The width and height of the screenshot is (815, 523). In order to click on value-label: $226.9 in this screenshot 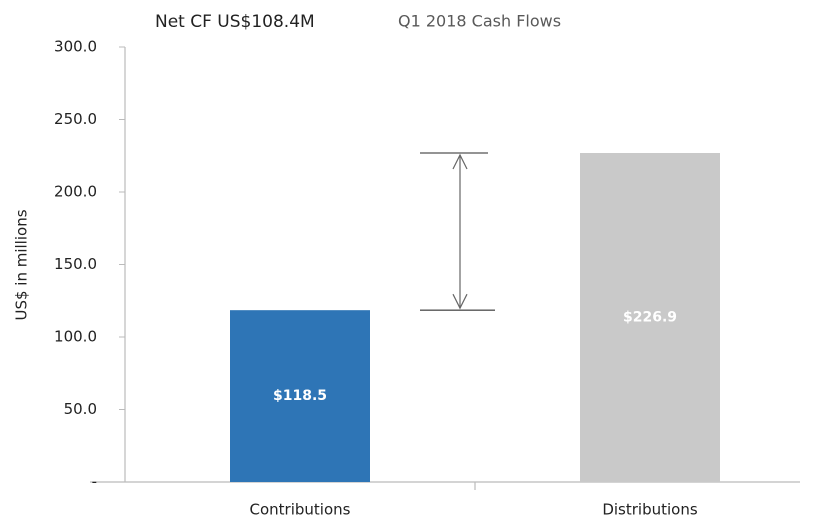, I will do `click(650, 317)`.